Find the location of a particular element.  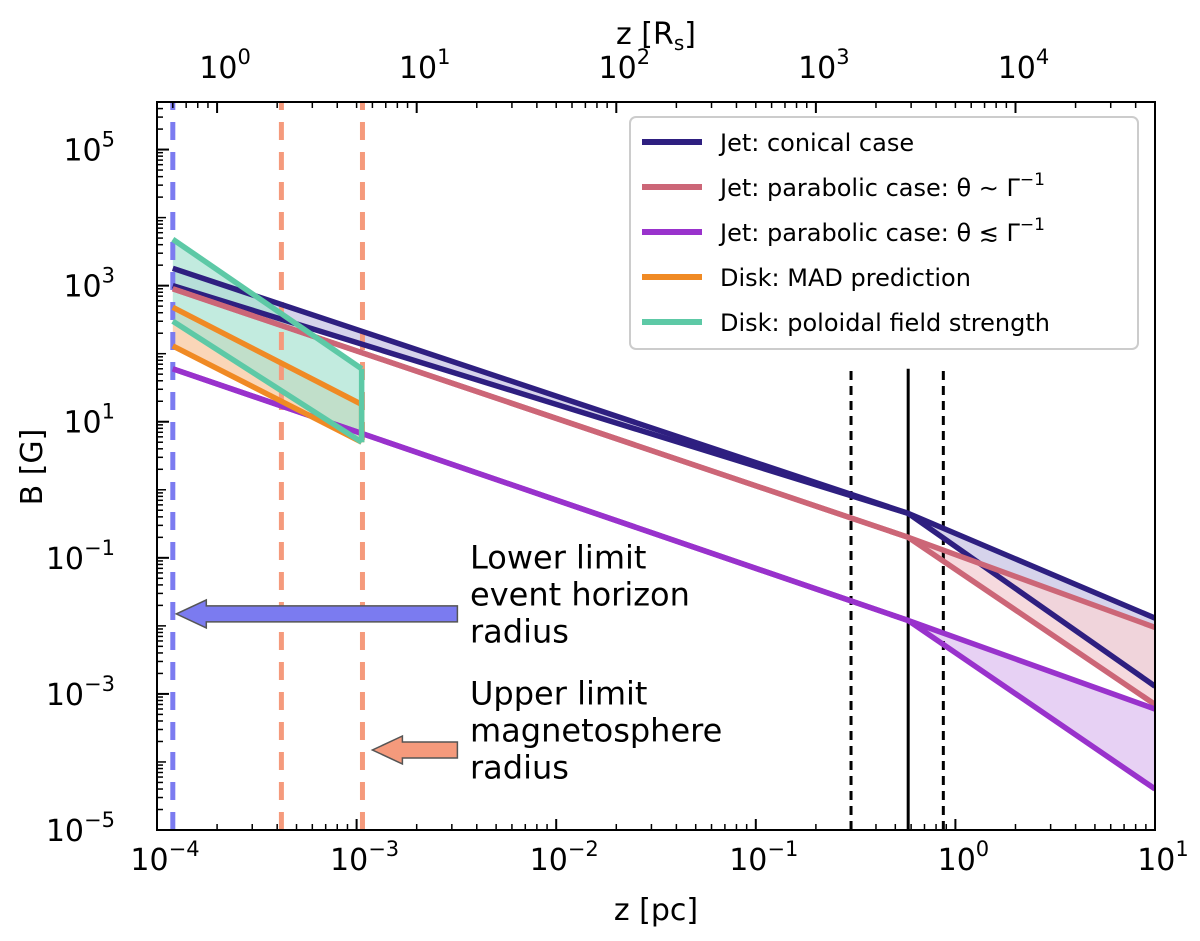

top-tick-label-1-base: 10 is located at coordinates (418, 68).